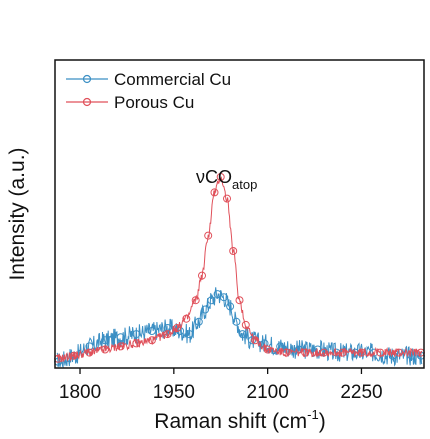 The width and height of the screenshot is (430, 439). I want to click on legend: Commercial Cu Porous Cu, so click(148, 91).